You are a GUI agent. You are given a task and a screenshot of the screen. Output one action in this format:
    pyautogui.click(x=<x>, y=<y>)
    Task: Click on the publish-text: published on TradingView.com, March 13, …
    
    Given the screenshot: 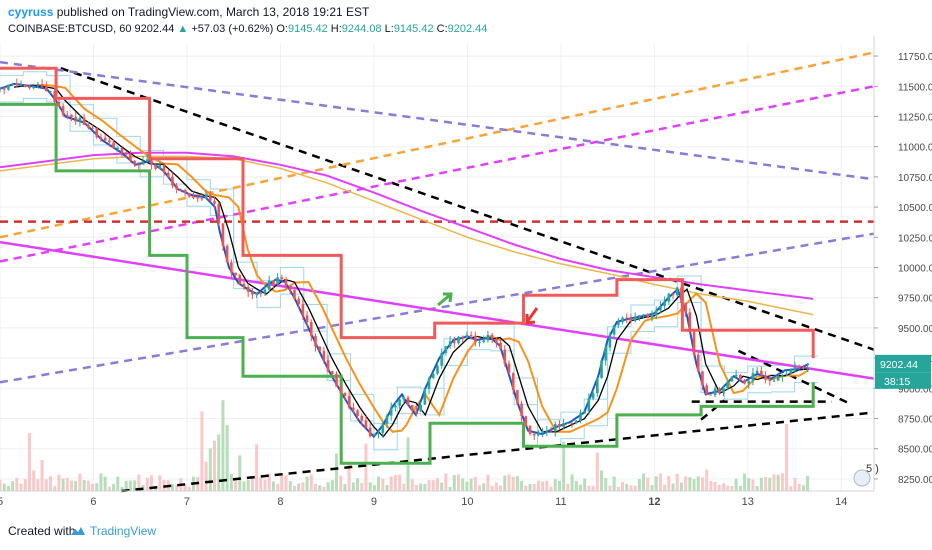 What is the action you would take?
    pyautogui.click(x=213, y=12)
    